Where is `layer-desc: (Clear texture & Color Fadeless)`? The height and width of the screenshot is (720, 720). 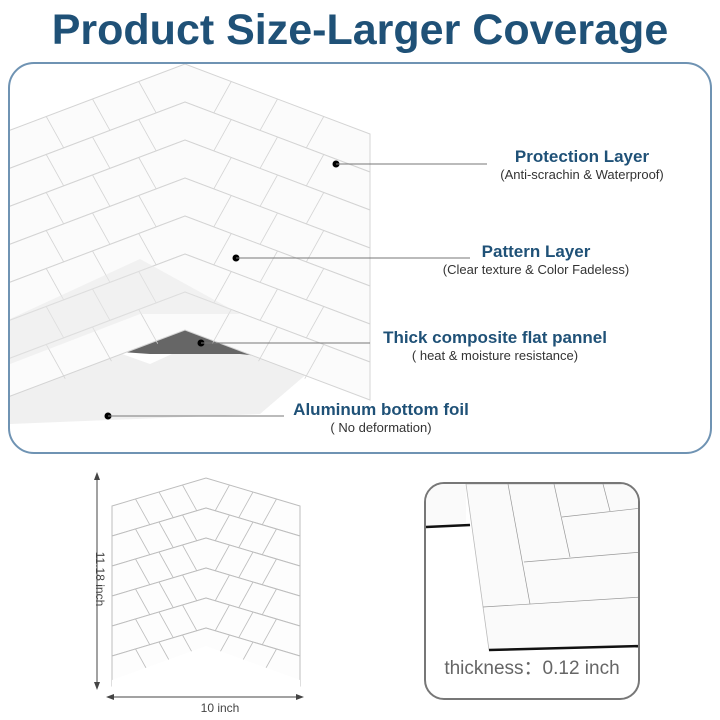 layer-desc: (Clear texture & Color Fadeless) is located at coordinates (536, 269).